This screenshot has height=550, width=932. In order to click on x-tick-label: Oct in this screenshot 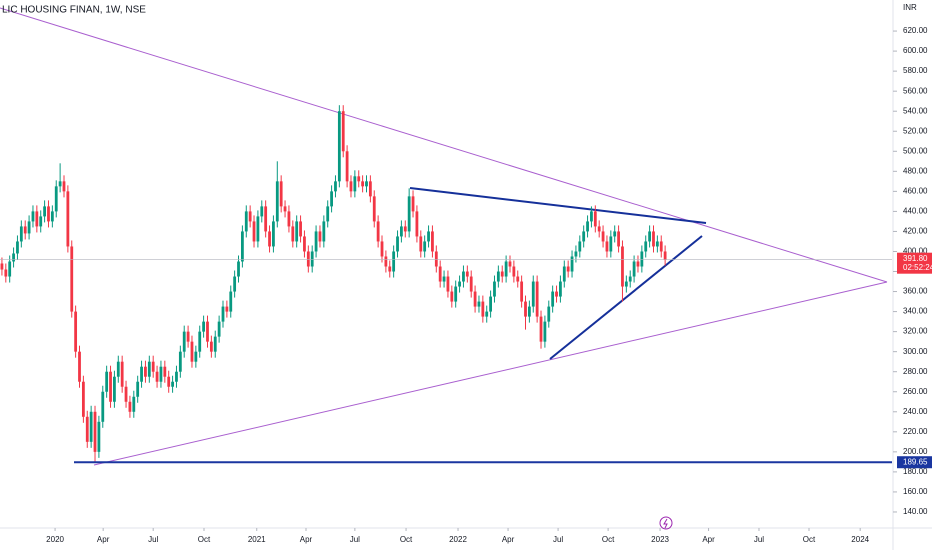, I will do `click(809, 539)`.